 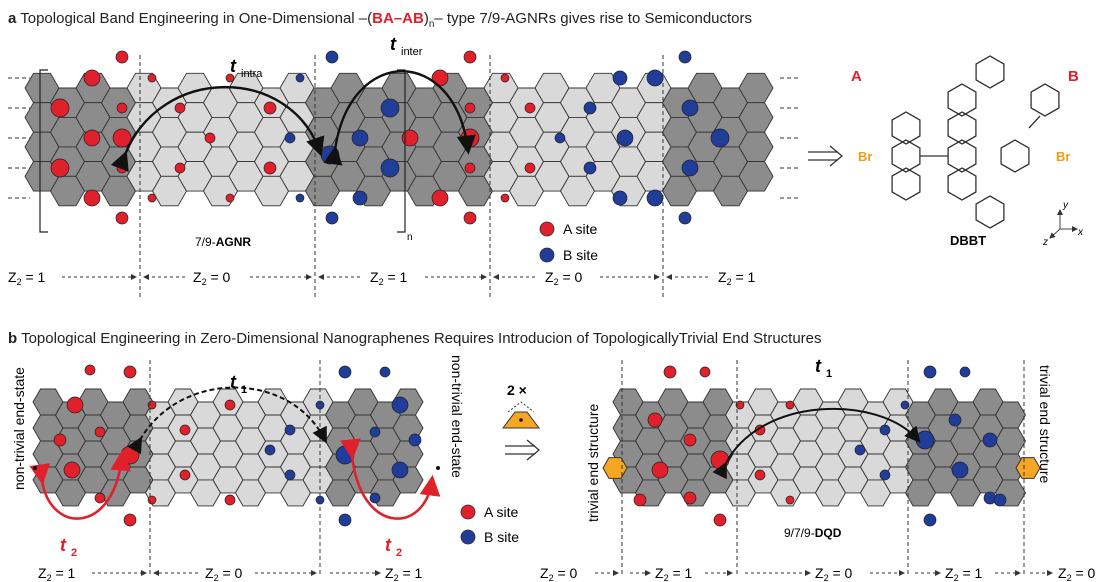 What do you see at coordinates (615, 468) in the screenshot?
I see `trivial-end-cap-left` at bounding box center [615, 468].